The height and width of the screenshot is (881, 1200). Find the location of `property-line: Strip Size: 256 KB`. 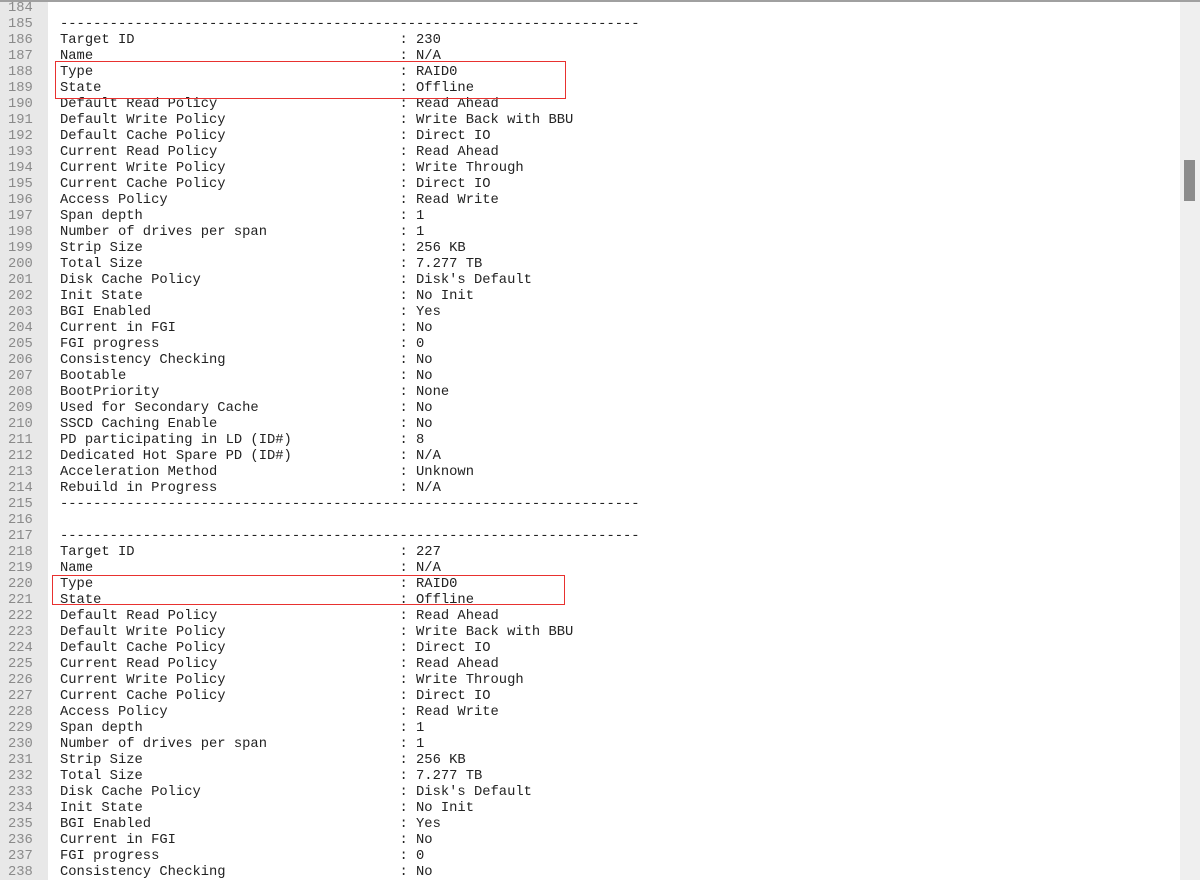

property-line: Strip Size: 256 KB is located at coordinates (263, 761).